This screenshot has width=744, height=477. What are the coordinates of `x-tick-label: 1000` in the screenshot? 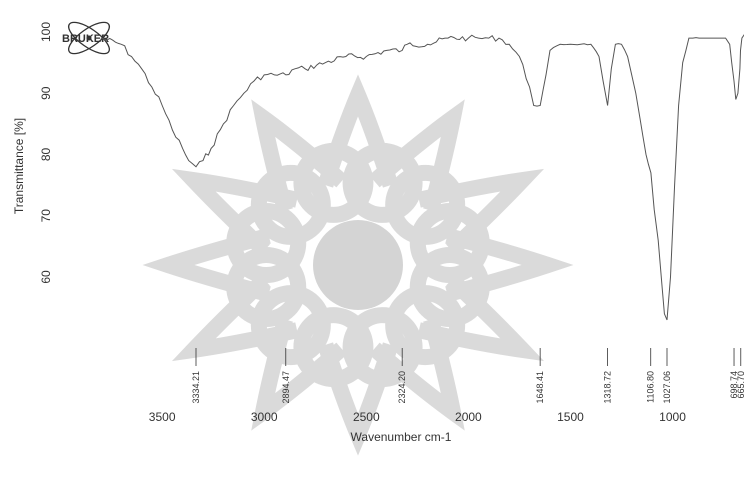 It's located at (672, 417).